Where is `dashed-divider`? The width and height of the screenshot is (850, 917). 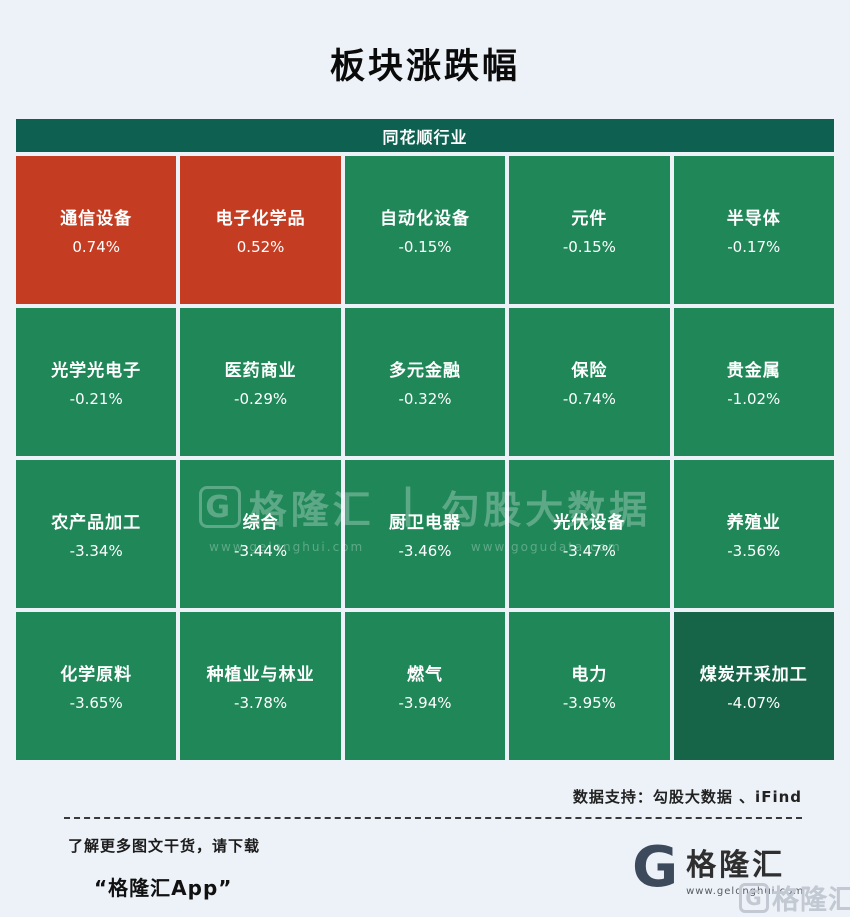
dashed-divider is located at coordinates (433, 818).